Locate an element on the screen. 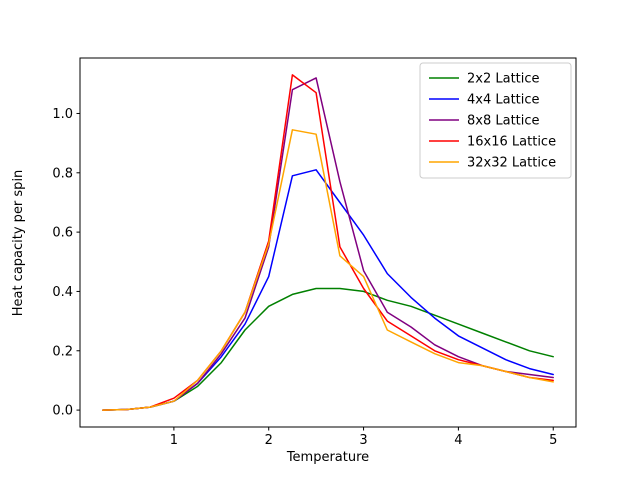 This screenshot has width=640, height=484. x-tick-label: 2 is located at coordinates (269, 440).